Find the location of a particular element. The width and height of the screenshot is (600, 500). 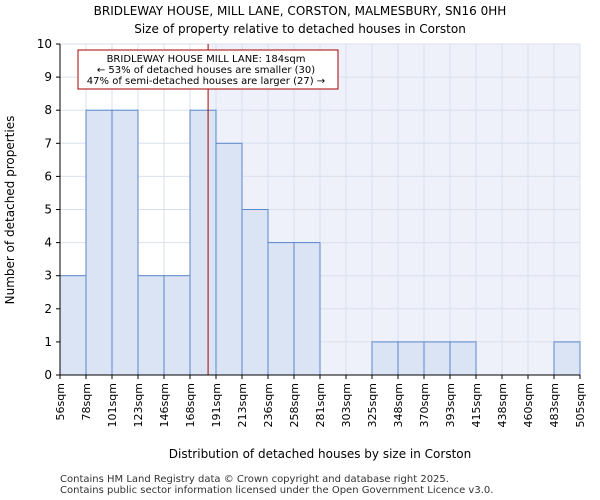

y-tick-label: 6 is located at coordinates (48, 176).